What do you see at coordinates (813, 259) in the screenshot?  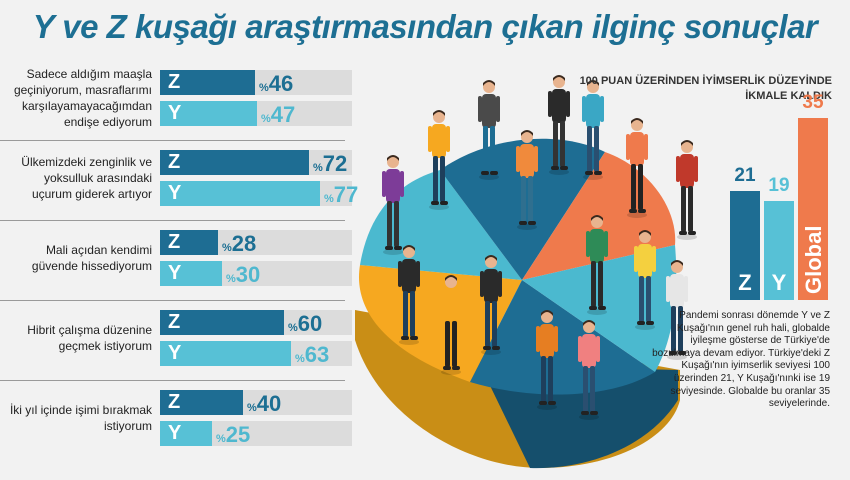 I see `optimism-label-global: Global` at bounding box center [813, 259].